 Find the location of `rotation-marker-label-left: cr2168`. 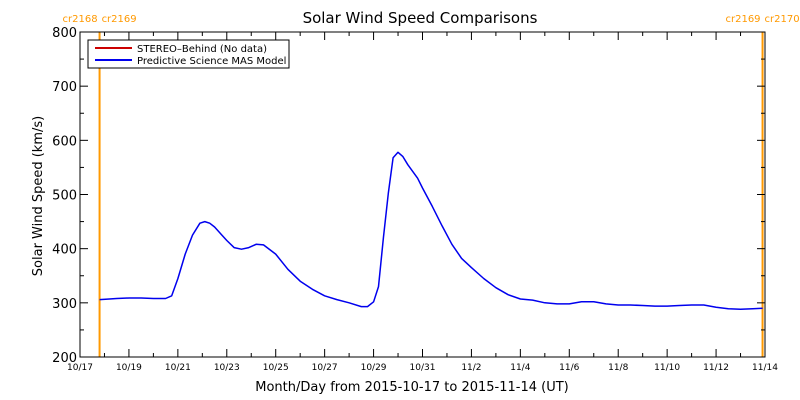

rotation-marker-label-left: cr2168 is located at coordinates (80, 19).